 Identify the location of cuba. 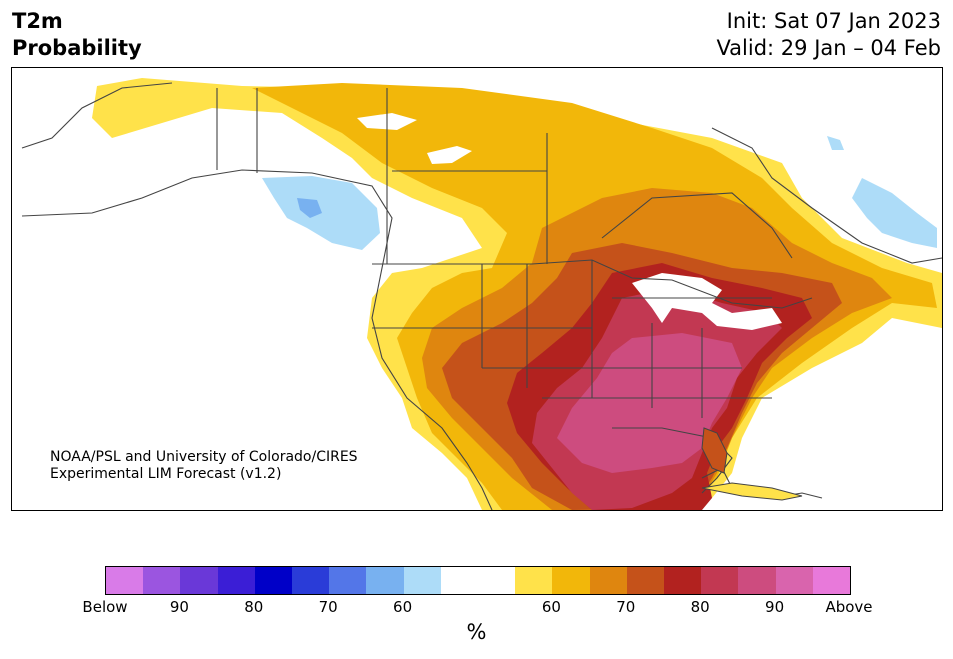
(752, 491).